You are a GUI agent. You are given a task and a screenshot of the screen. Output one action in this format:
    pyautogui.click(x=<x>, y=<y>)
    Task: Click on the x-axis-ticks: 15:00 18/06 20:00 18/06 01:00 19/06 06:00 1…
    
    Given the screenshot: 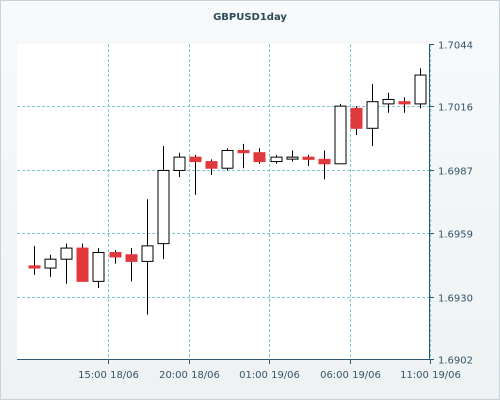 What is the action you would take?
    pyautogui.click(x=269, y=370)
    